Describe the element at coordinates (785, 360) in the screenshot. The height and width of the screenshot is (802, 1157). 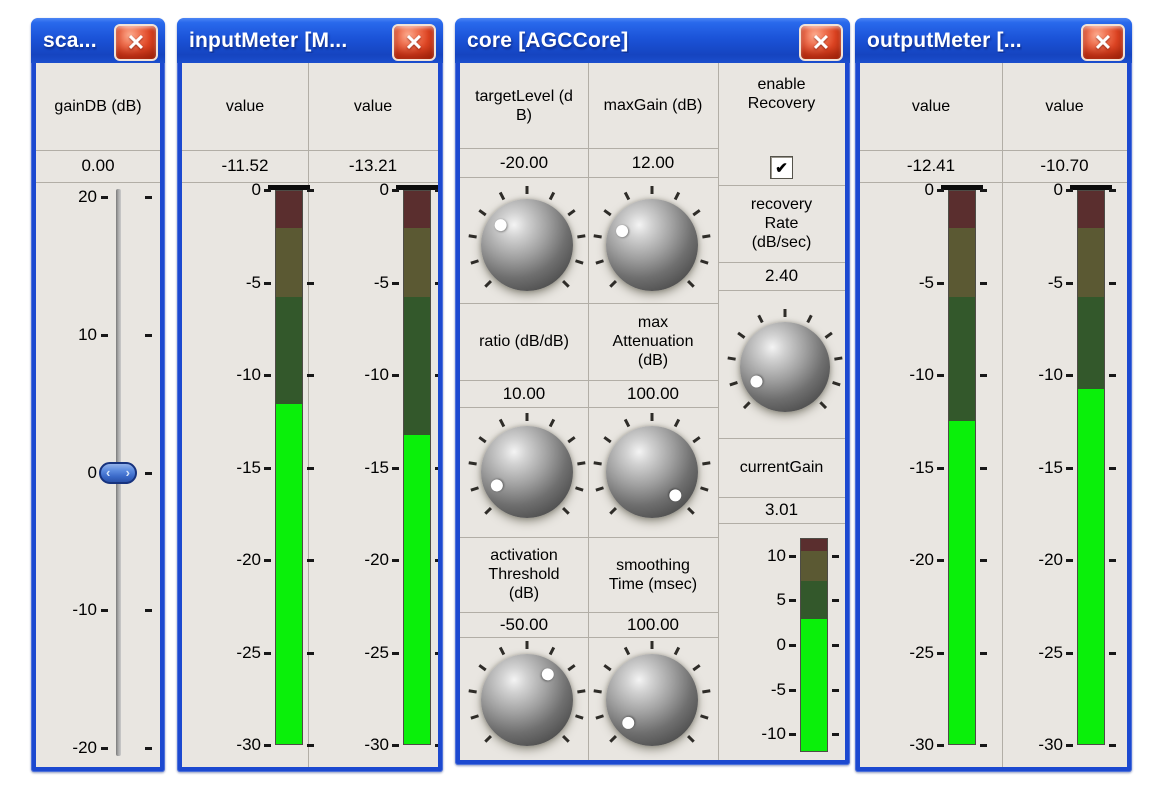
I see `knob-recoveryRate` at that location.